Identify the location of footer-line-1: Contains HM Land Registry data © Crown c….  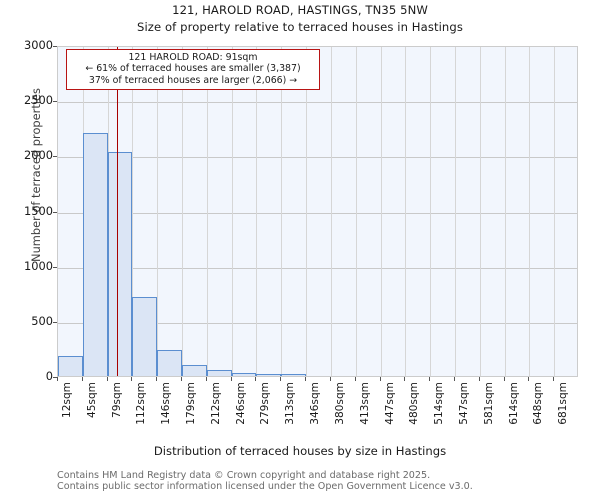
(244, 475).